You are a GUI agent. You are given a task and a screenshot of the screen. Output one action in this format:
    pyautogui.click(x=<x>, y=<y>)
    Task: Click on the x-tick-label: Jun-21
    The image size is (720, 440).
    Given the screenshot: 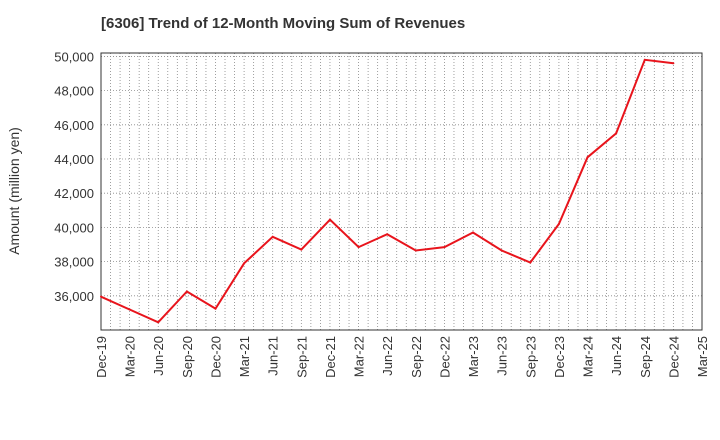 What is the action you would take?
    pyautogui.click(x=273, y=356)
    